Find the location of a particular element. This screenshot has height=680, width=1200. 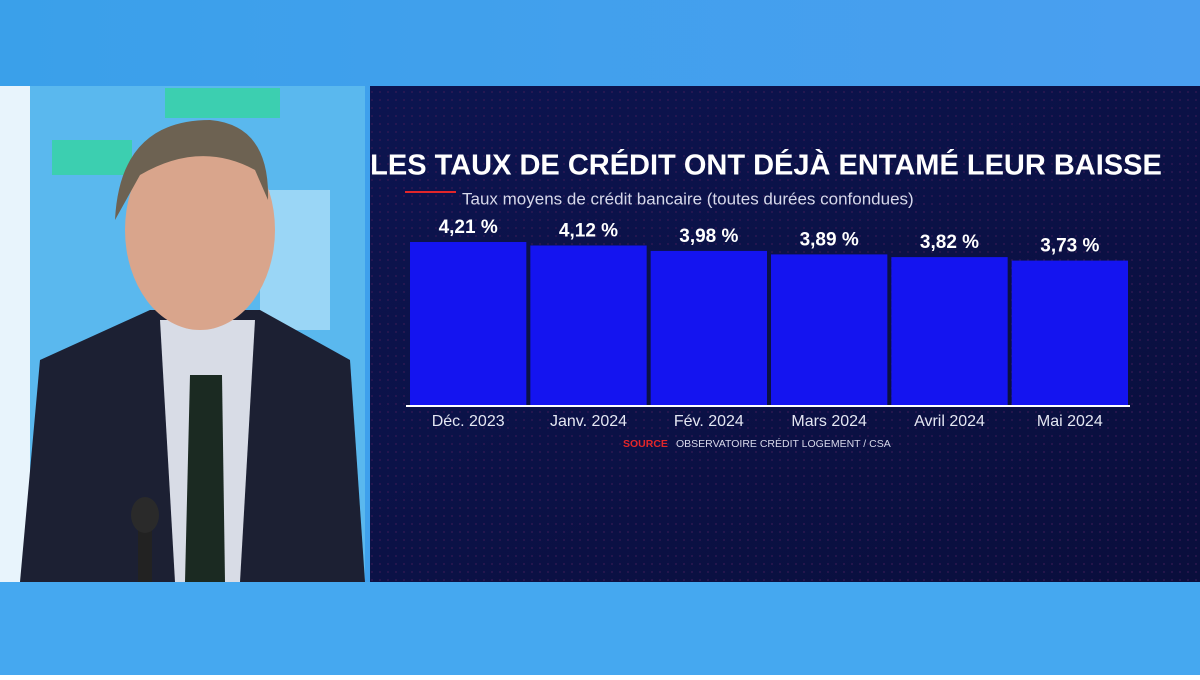

value-label: 3,82 % is located at coordinates (949, 242).